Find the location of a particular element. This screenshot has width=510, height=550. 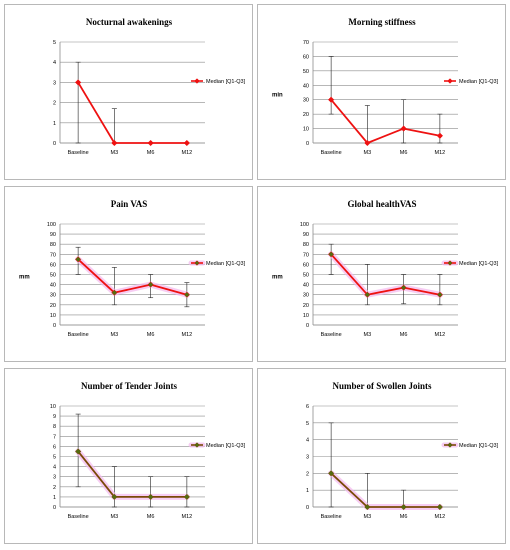

chart-title: Global healthVAS is located at coordinates (381, 204).